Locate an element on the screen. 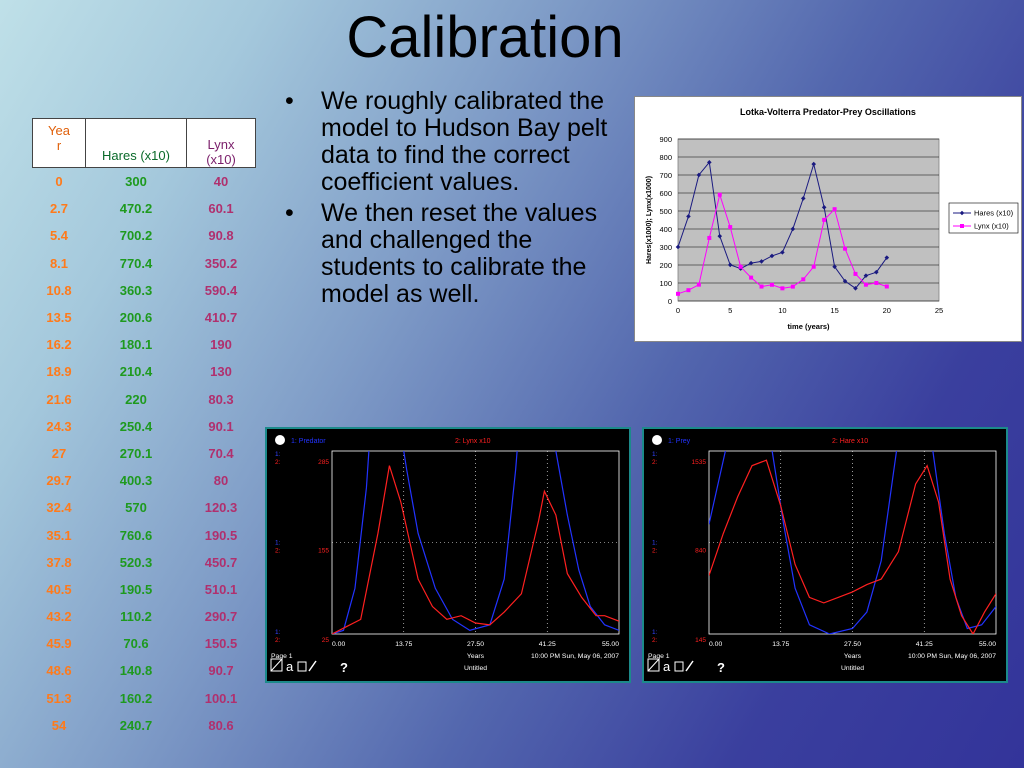 The width and height of the screenshot is (1024, 768). y-tick-label: 0 is located at coordinates (670, 301).